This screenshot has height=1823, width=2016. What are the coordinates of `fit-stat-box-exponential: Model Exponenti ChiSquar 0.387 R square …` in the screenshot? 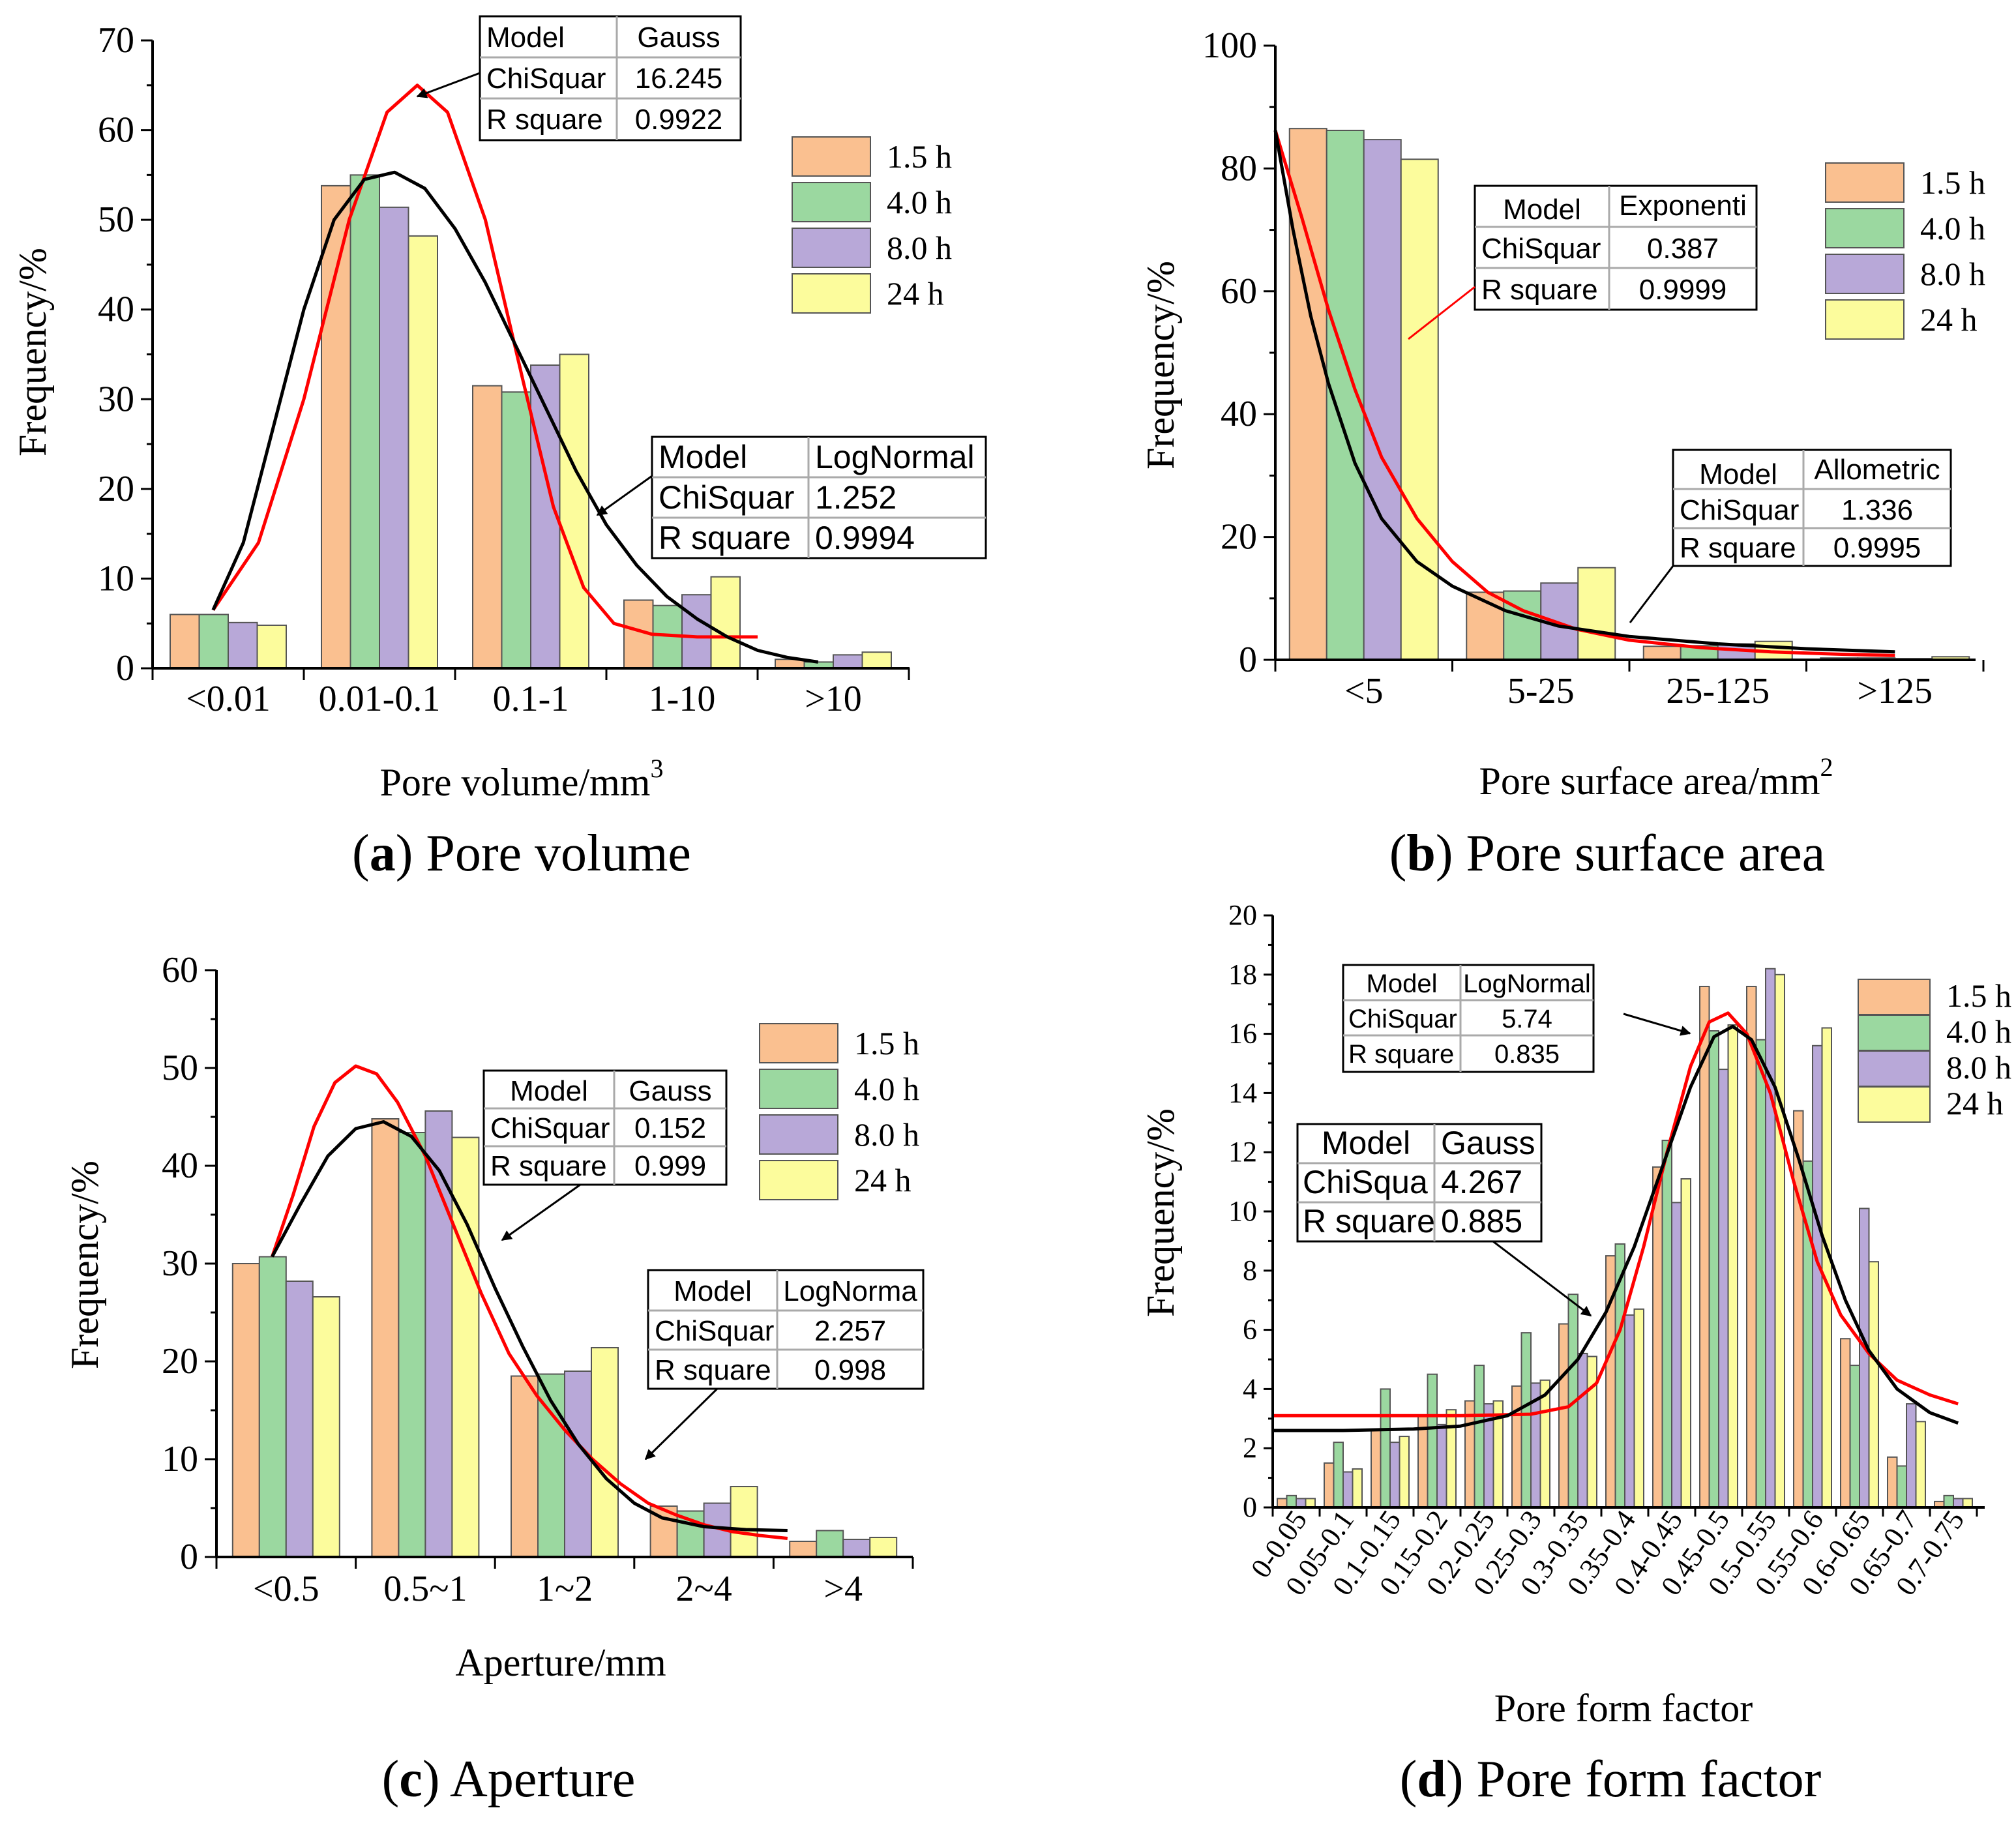 It's located at (1583, 262).